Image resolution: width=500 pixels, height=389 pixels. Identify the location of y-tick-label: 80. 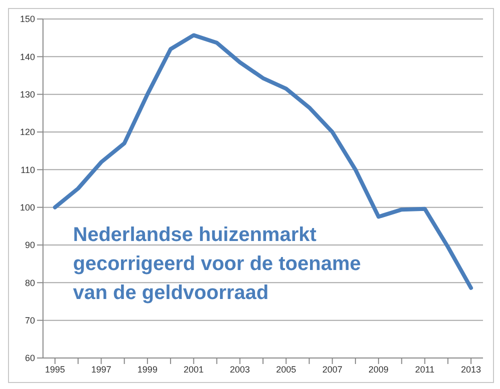
(29, 283).